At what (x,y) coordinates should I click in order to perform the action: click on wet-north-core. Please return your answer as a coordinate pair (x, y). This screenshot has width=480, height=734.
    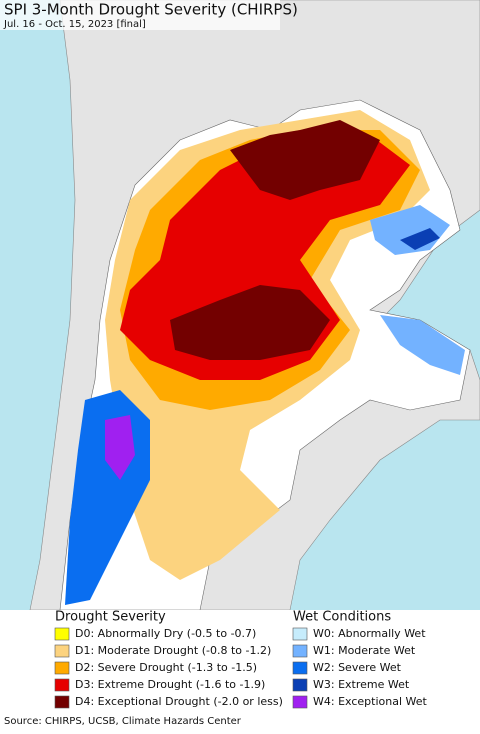
    Looking at the image, I should click on (420, 239).